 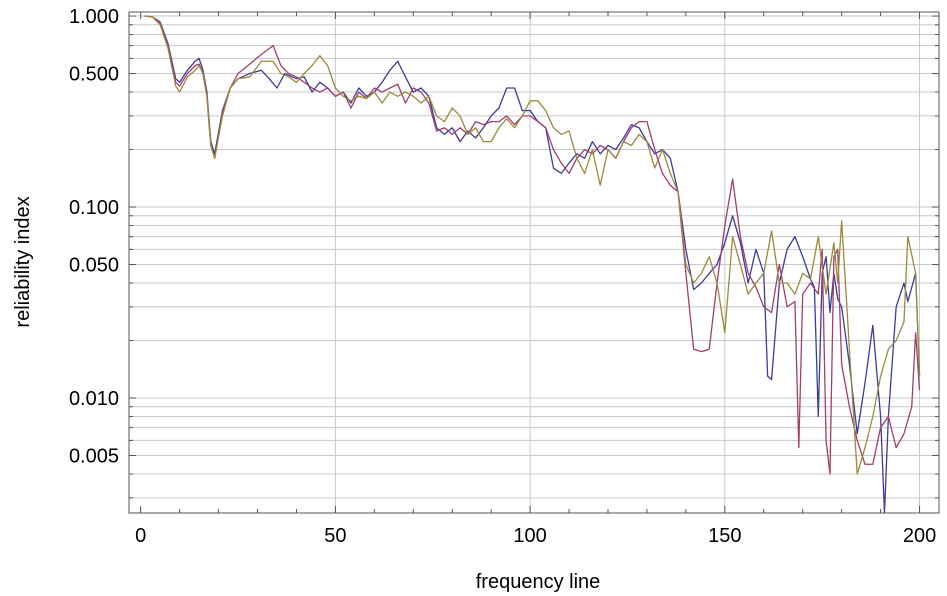 I want to click on y-tick-label: 0.100, so click(x=94, y=208).